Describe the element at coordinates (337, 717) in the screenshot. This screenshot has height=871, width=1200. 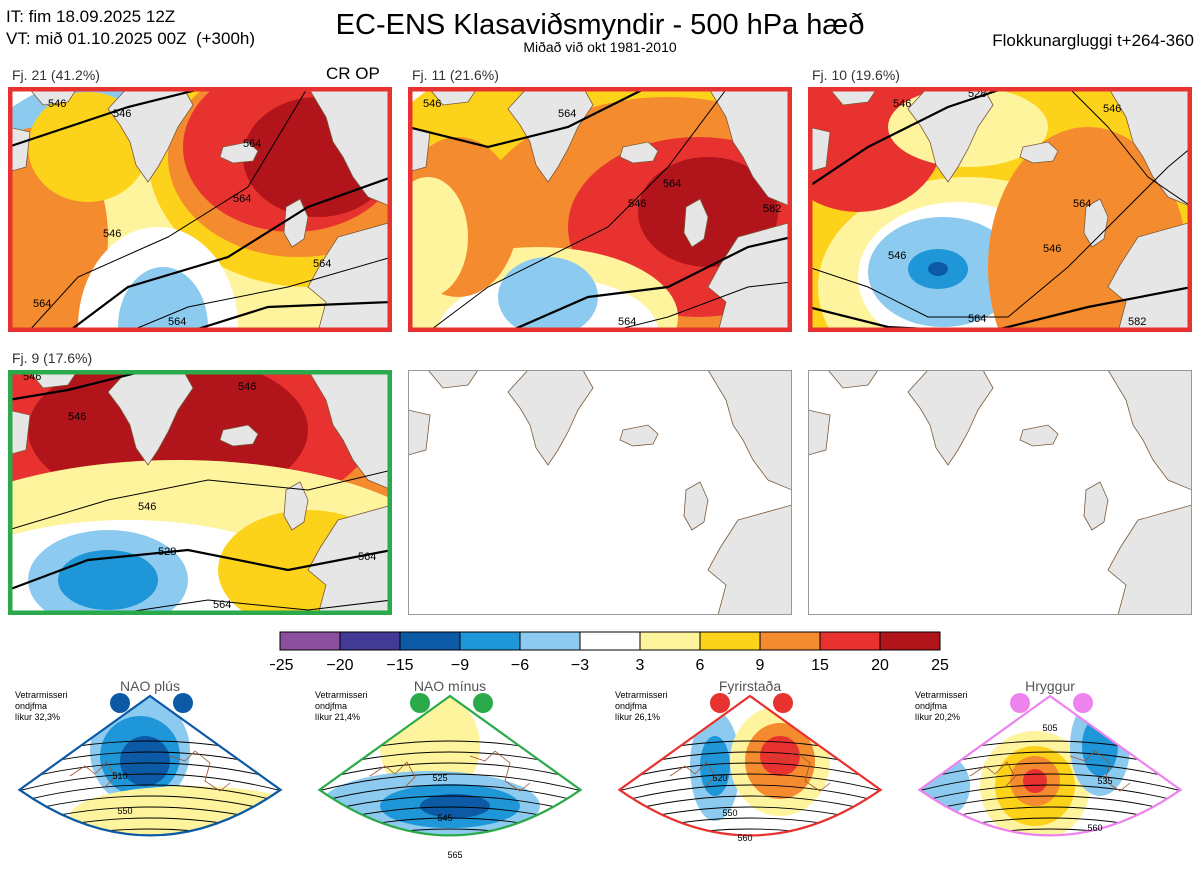
I see `regime-info-line: líkur 21,4%` at that location.